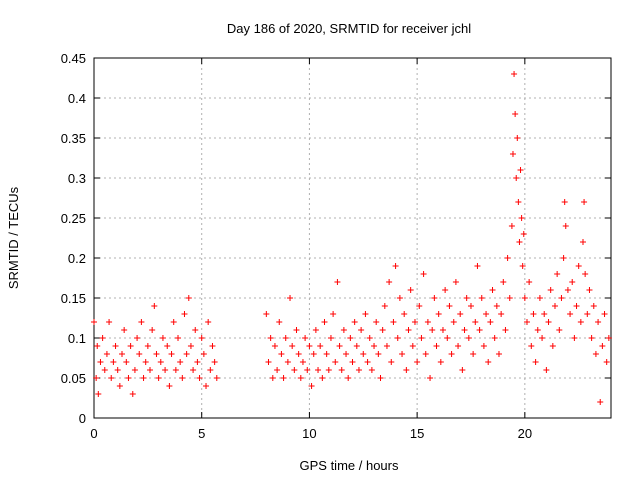 This screenshot has height=480, width=640. What do you see at coordinates (201, 433) in the screenshot?
I see `x-tick-label: 5` at bounding box center [201, 433].